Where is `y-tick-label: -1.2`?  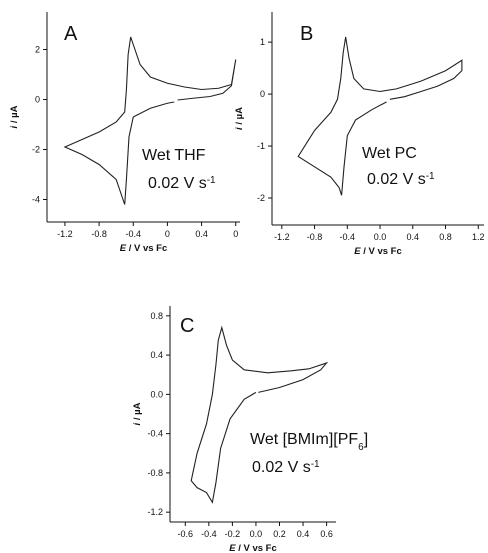
y-tick-label: -1.2 is located at coordinates (155, 512).